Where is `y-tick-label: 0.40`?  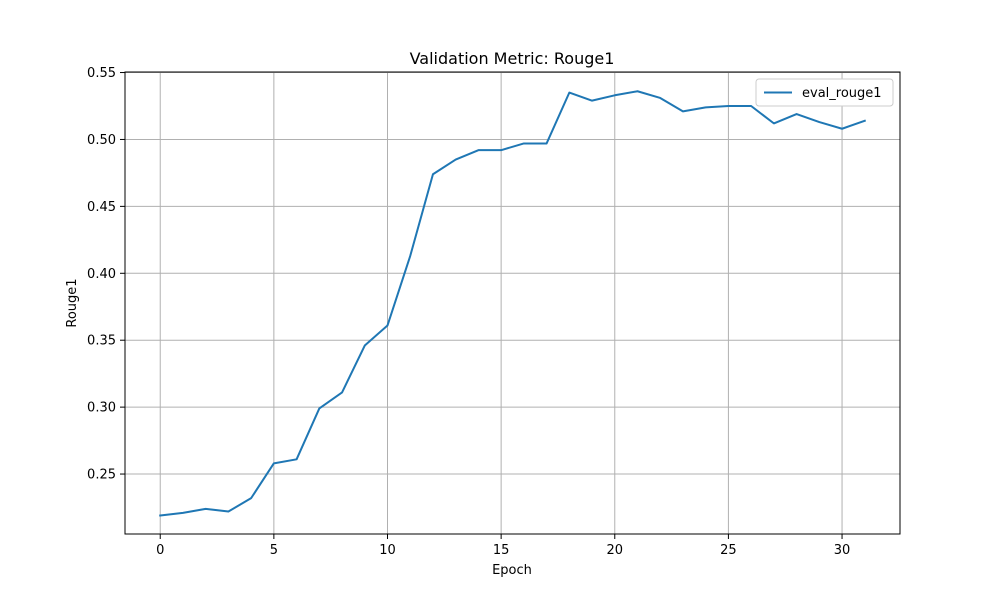 y-tick-label: 0.40 is located at coordinates (101, 274).